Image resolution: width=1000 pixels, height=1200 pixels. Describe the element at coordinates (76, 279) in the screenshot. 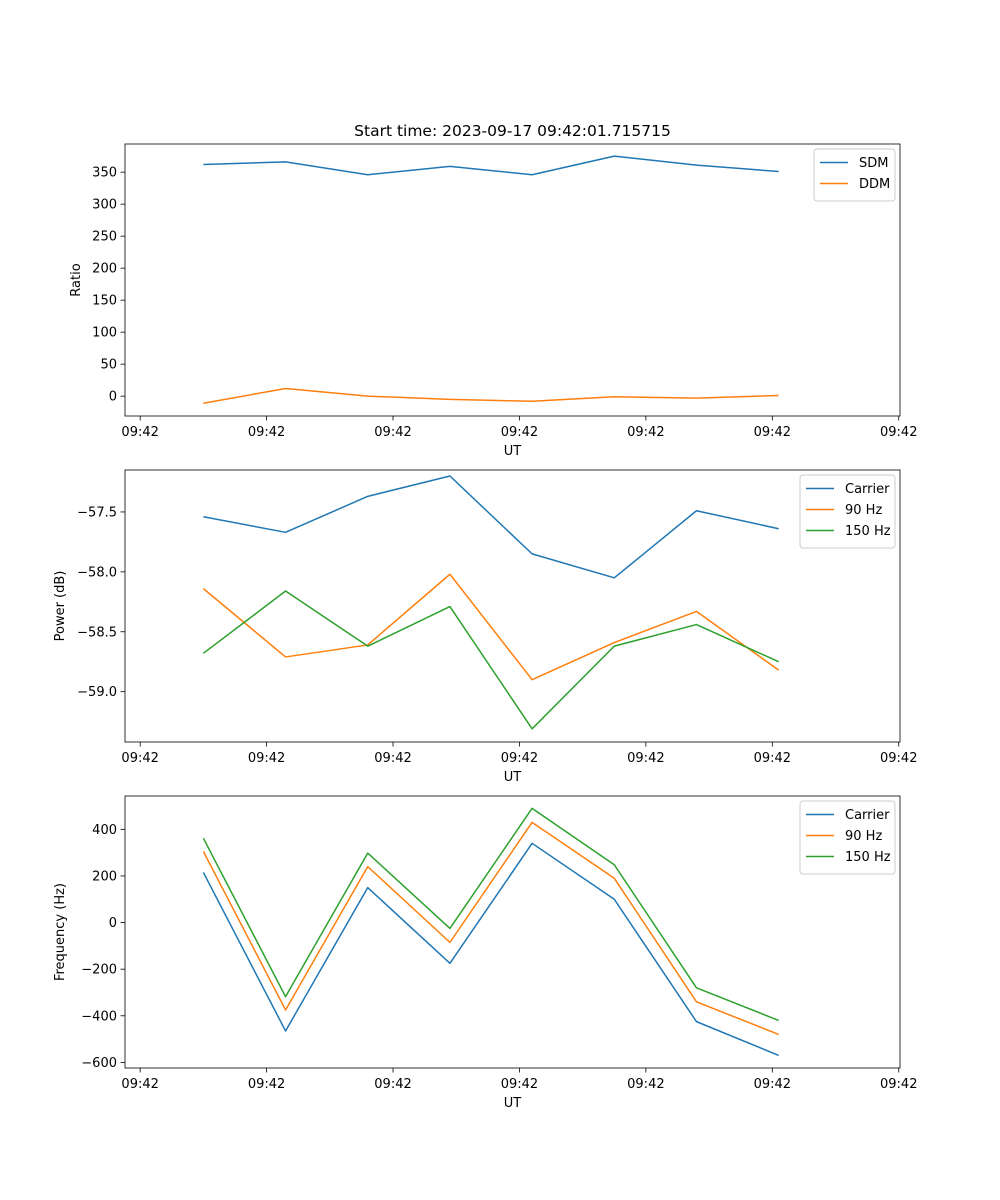

I see `y-axis-label: Ratio` at that location.